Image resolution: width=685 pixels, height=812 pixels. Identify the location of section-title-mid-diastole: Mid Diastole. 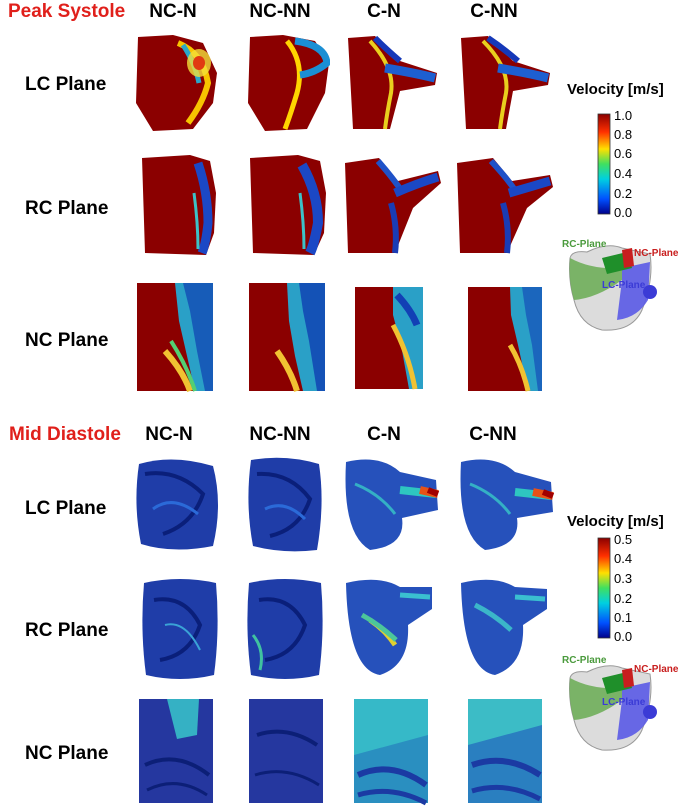
(65, 434).